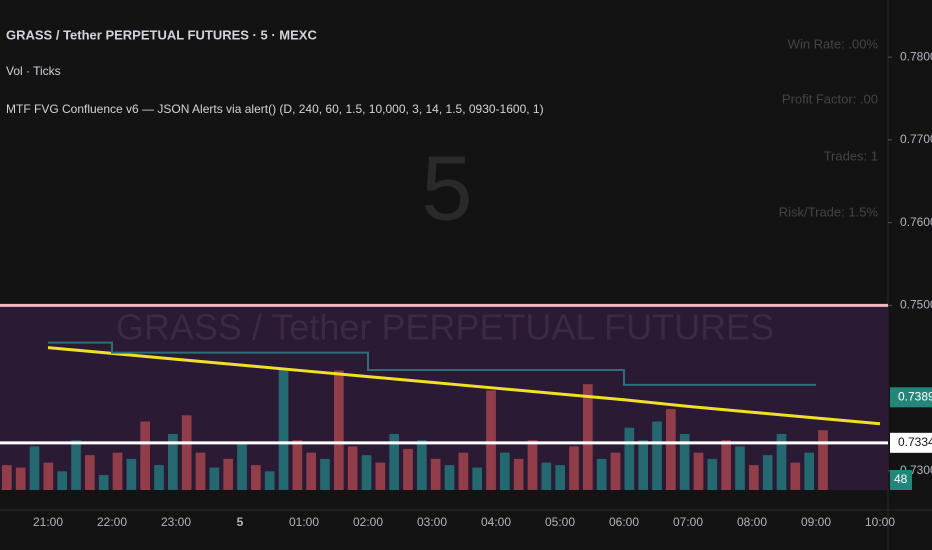  What do you see at coordinates (48, 522) in the screenshot?
I see `x-tick-label: 21:00` at bounding box center [48, 522].